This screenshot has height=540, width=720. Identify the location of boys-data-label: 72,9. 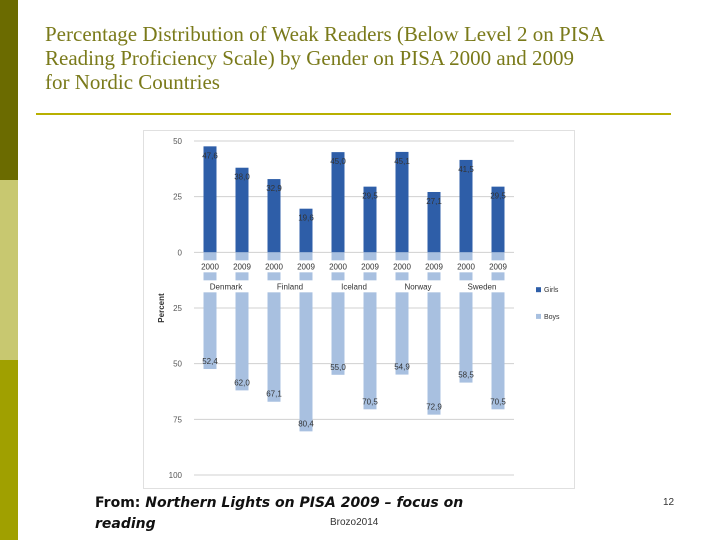
(434, 407).